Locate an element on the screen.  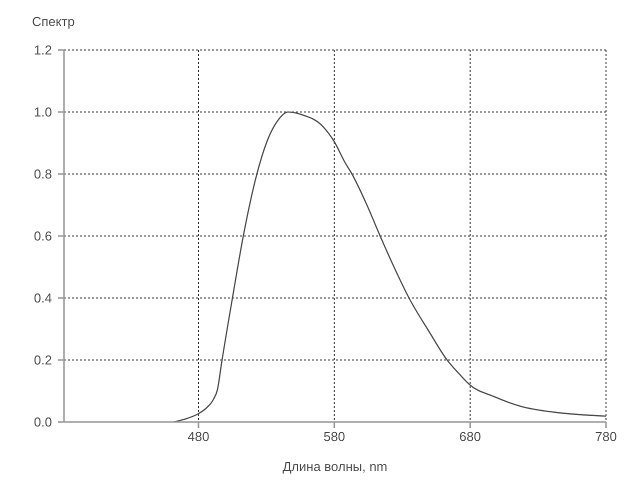
x-tick-label: 680 is located at coordinates (470, 436).